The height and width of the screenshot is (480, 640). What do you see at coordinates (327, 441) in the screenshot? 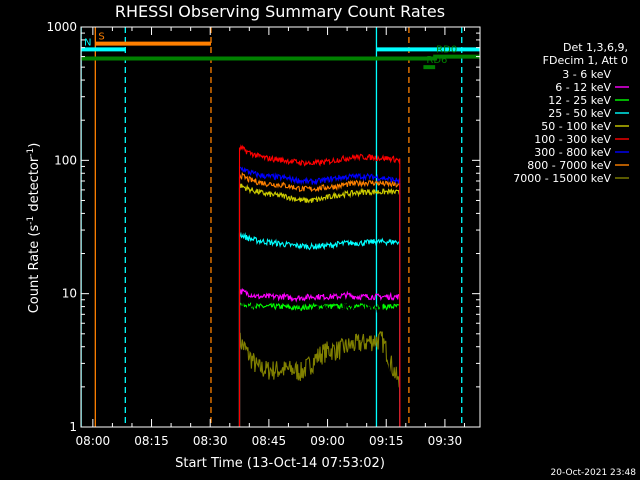
I see `x-tick-label-4: 09:00` at bounding box center [327, 441].